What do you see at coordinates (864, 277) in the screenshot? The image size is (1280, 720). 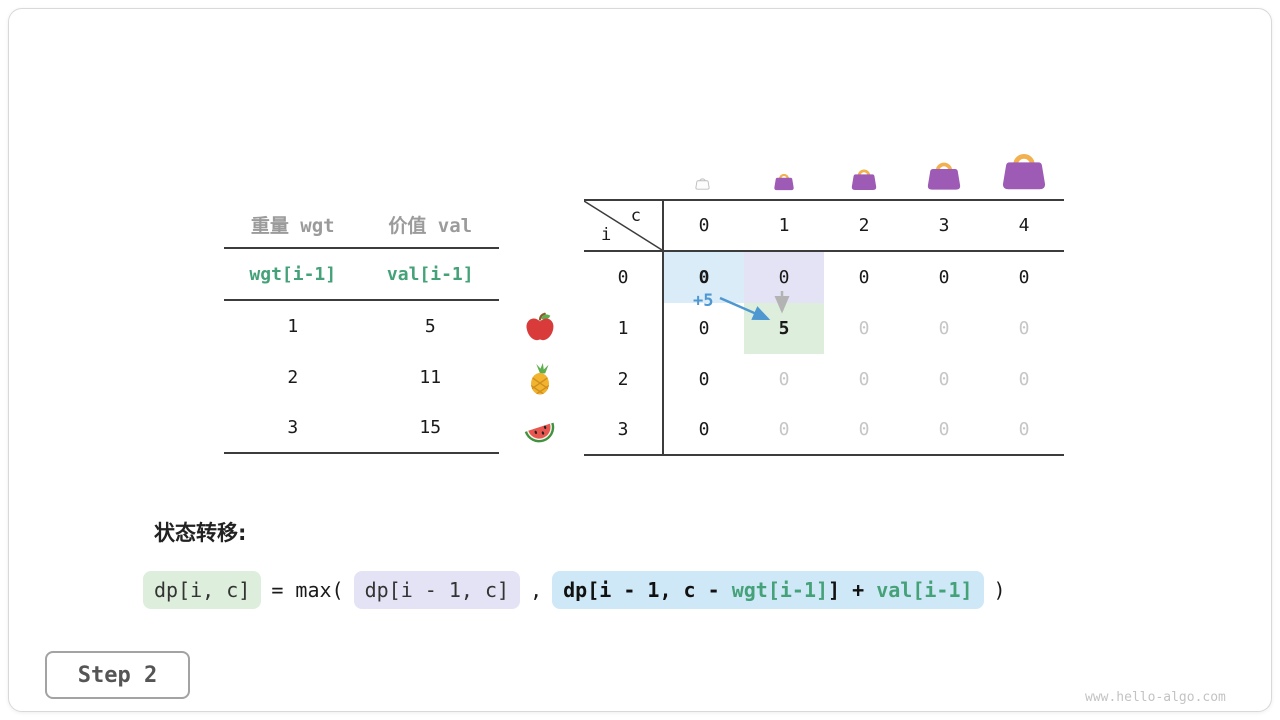 I see `dp-cell-0-2: 0` at bounding box center [864, 277].